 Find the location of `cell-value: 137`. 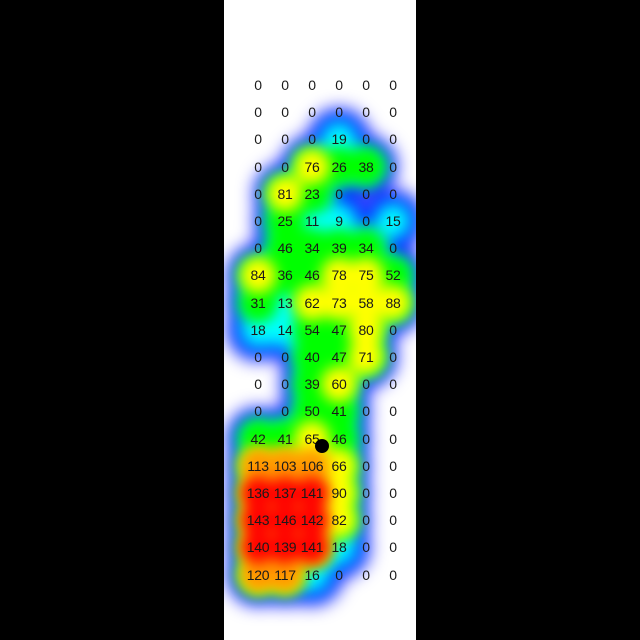

cell-value: 137 is located at coordinates (285, 493).